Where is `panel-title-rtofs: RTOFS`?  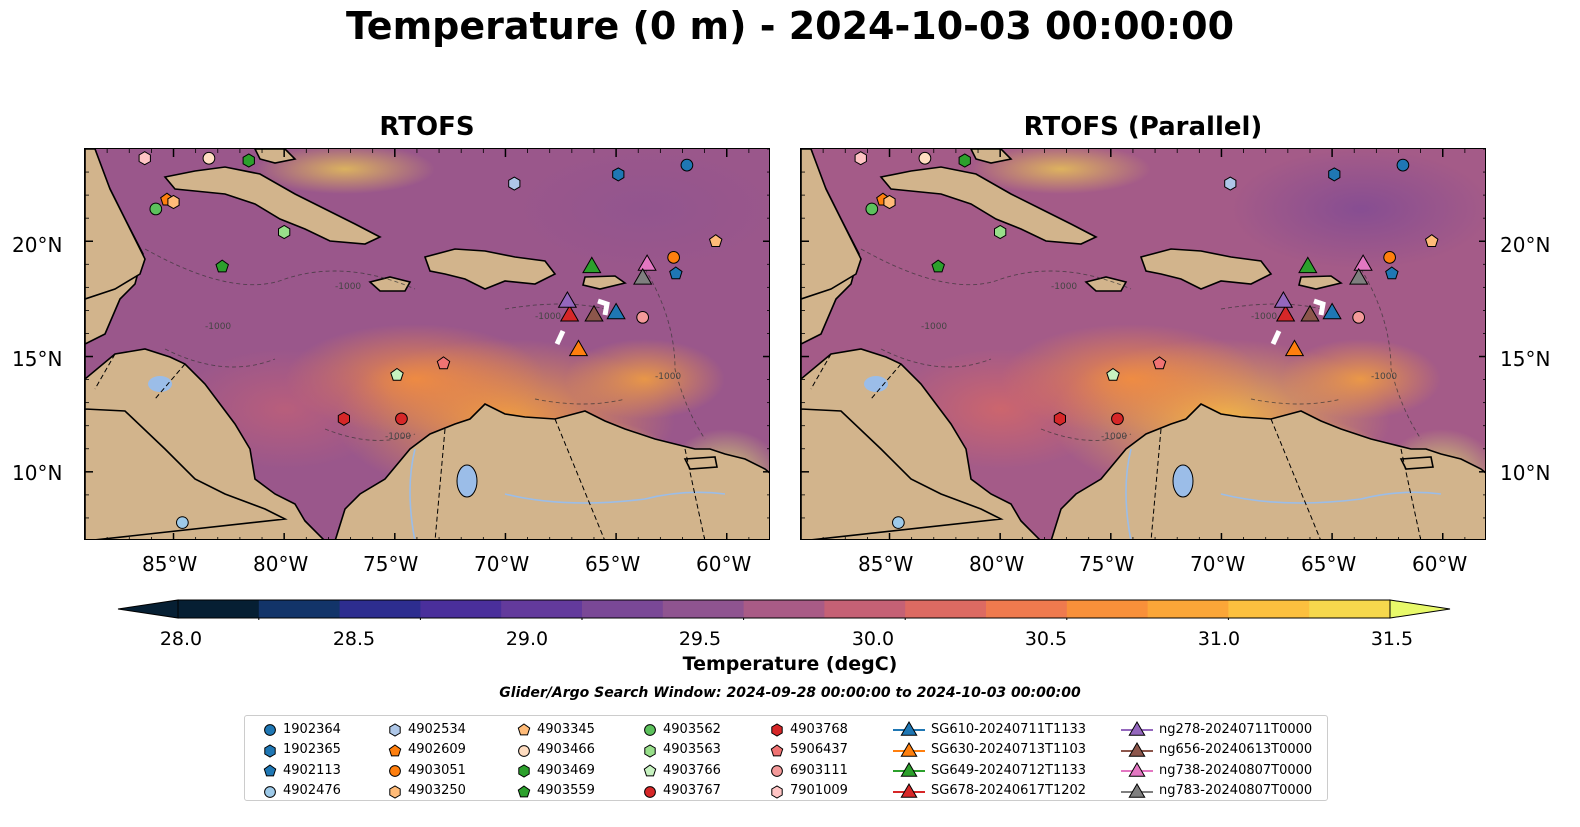 panel-title-rtofs: RTOFS is located at coordinates (427, 127).